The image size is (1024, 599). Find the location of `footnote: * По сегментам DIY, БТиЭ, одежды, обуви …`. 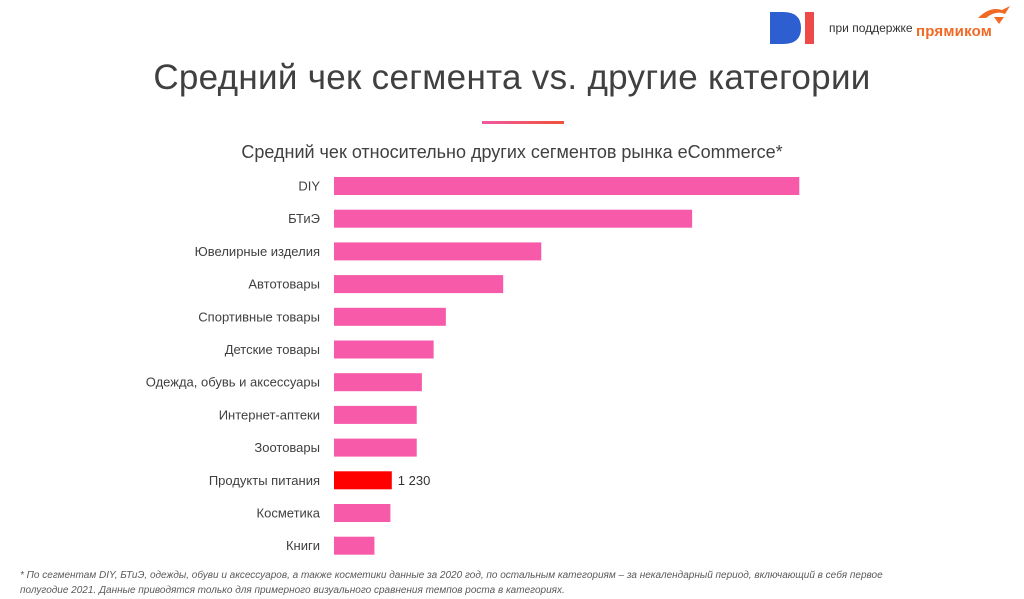

footnote: * По сегментам DIY, БТиЭ, одежды, обуви … is located at coordinates (515, 583).